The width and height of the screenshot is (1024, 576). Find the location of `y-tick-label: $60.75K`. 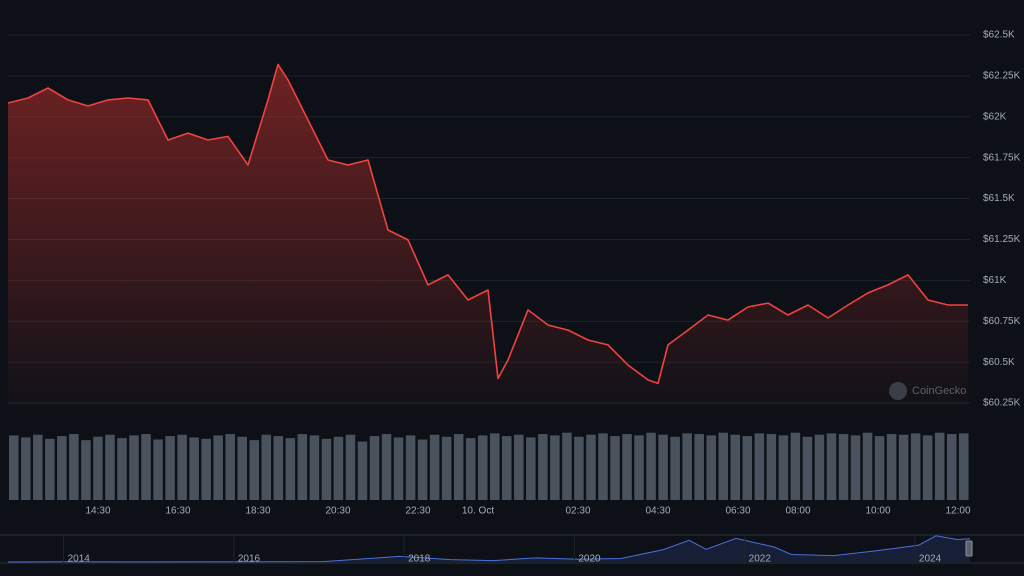

y-tick-label: $60.75K is located at coordinates (1002, 321).